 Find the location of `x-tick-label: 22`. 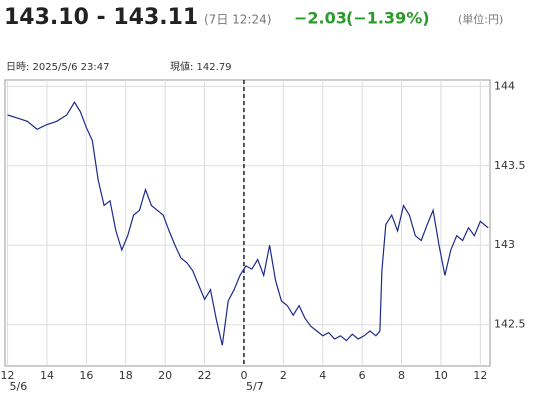

x-tick-label: 22 is located at coordinates (205, 375).